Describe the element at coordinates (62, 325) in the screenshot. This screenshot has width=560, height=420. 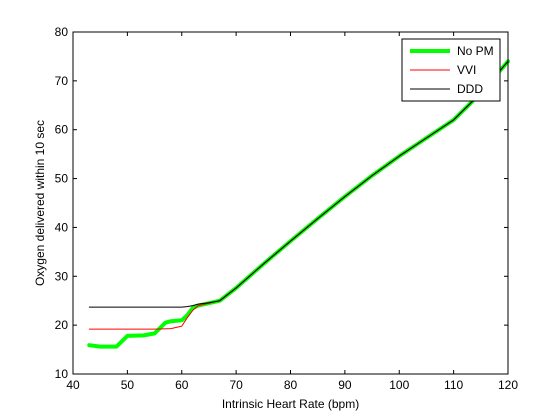
I see `y-tick-label: 20` at that location.